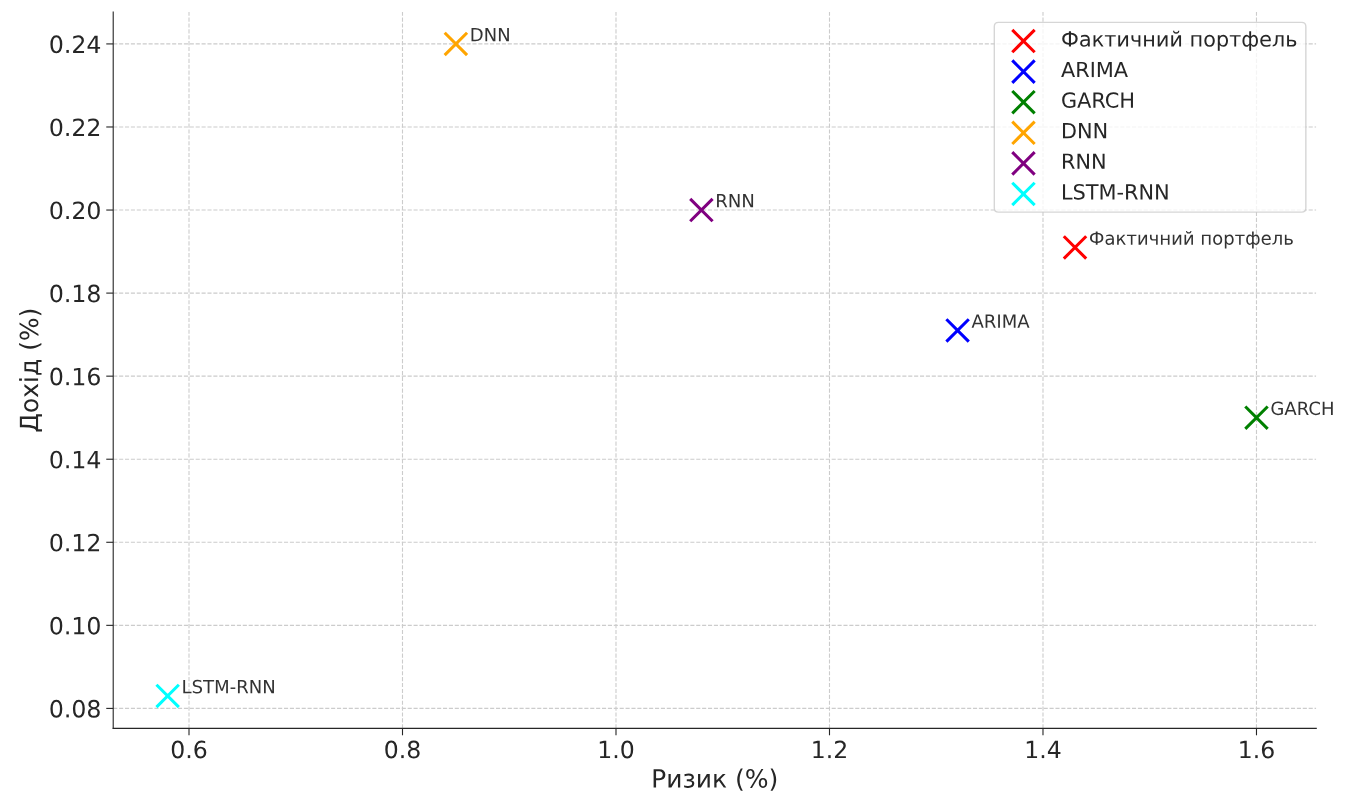  I want to click on annotation: RNN, so click(735, 201).